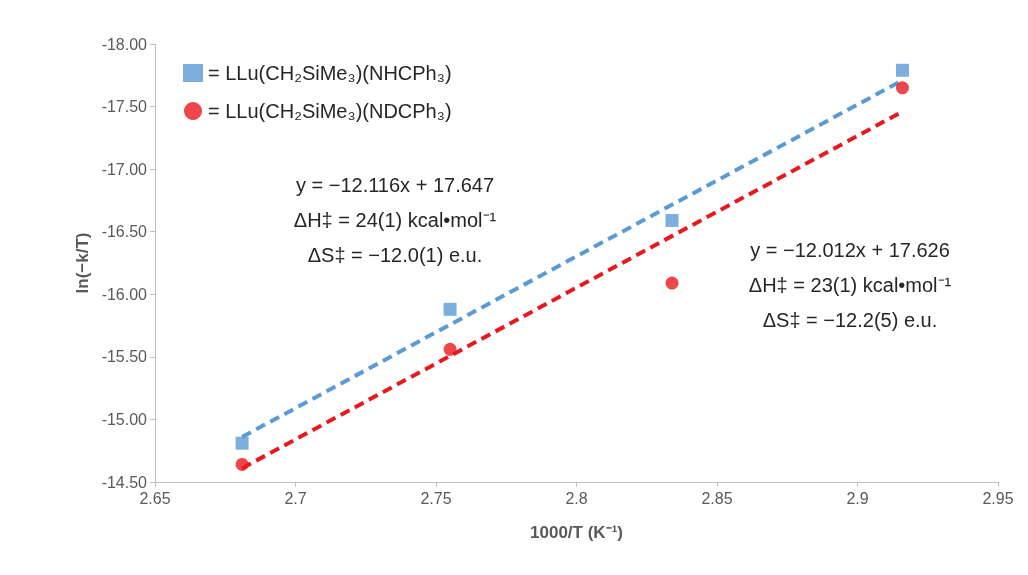 The height and width of the screenshot is (575, 1028). I want to click on y-tick-label: -15.00, so click(124, 419).